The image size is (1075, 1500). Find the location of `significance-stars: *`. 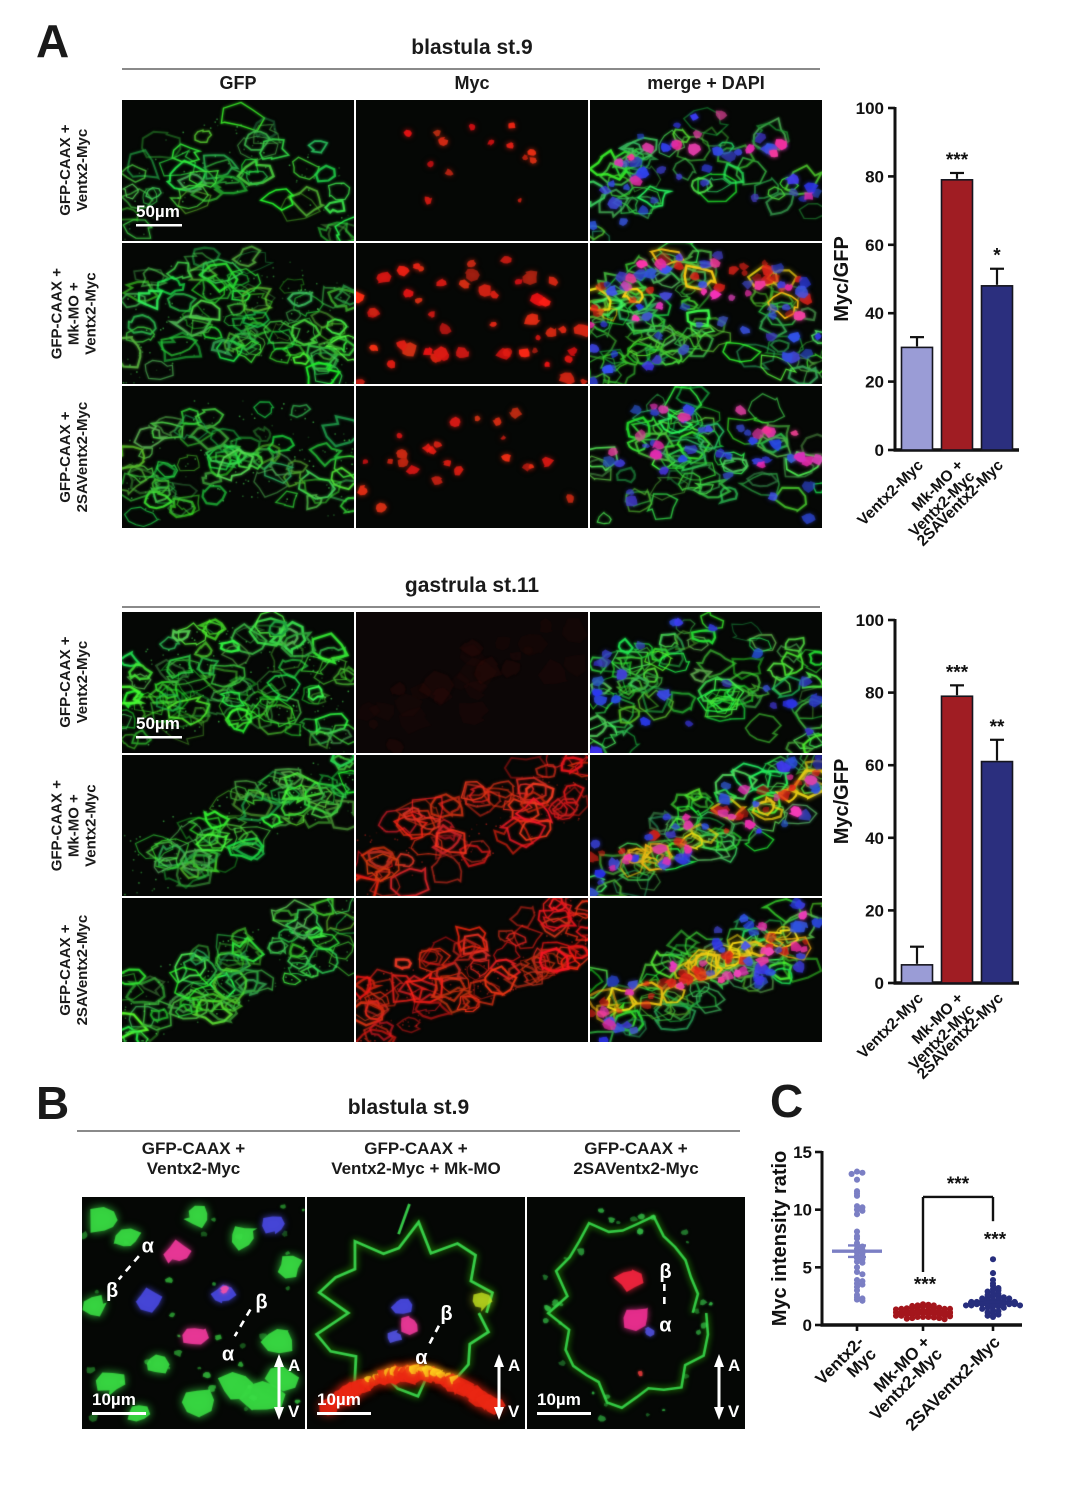

significance-stars: * is located at coordinates (997, 256).